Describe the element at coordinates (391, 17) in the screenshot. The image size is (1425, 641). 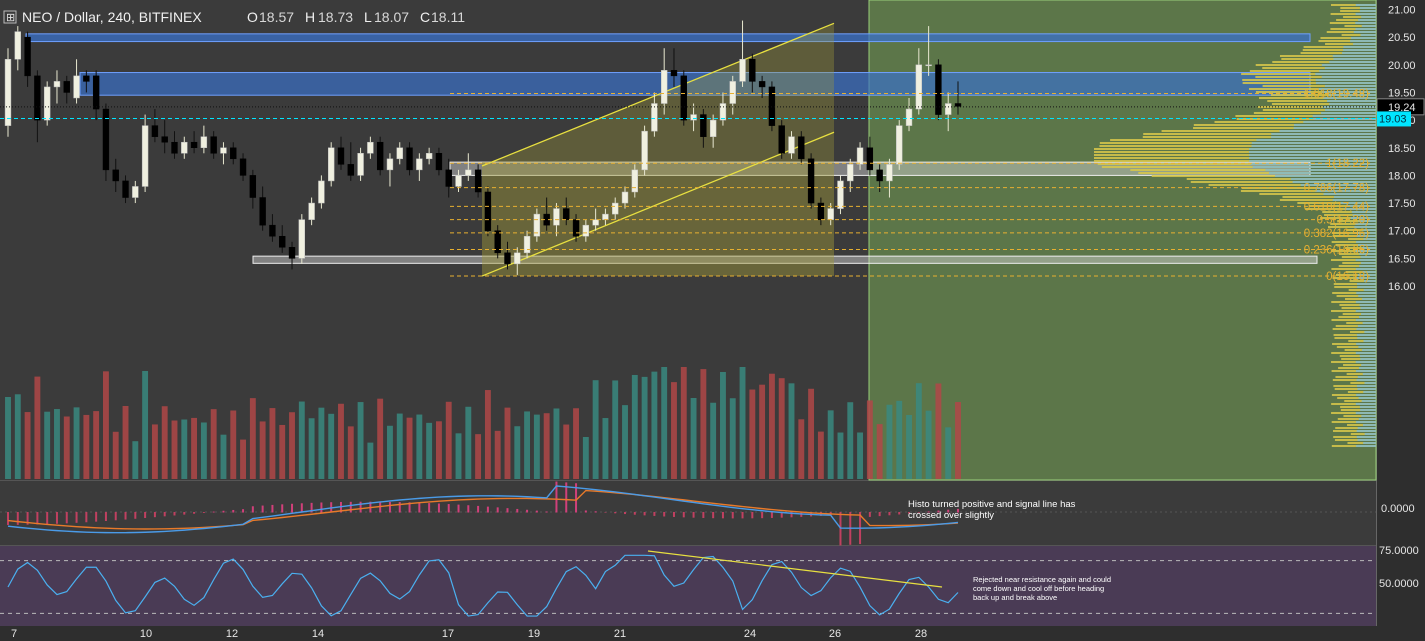
I see `ohlc-low-value: 18.07` at that location.